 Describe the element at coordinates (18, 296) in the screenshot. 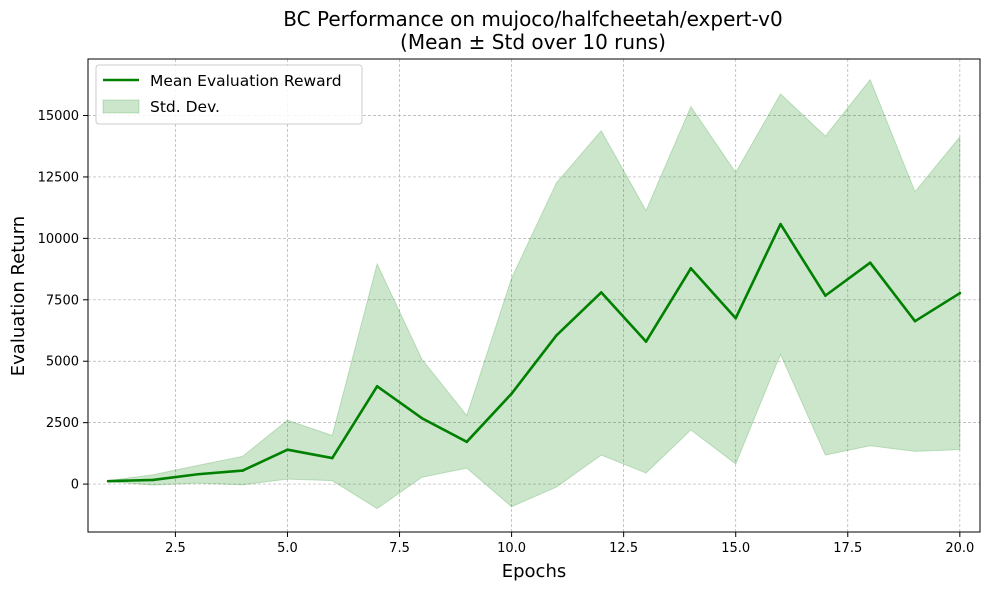

I see `y-axis-label: Evaluation Return` at that location.